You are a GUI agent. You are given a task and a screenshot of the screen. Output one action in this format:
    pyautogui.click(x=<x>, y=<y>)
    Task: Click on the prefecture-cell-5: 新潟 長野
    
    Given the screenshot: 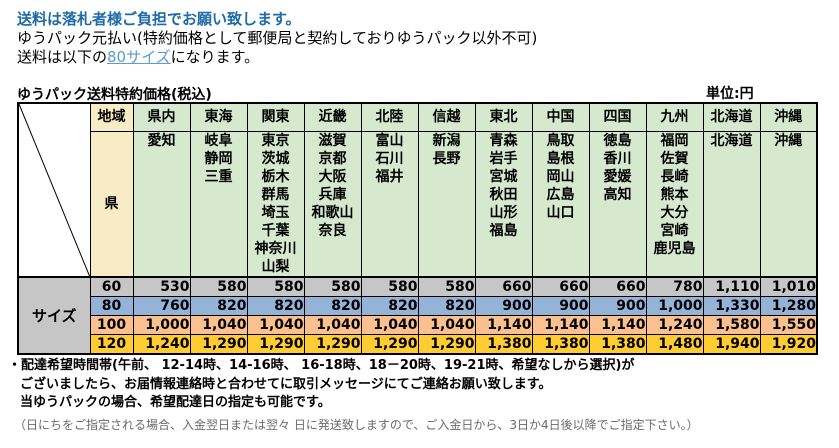 What is the action you would take?
    pyautogui.click(x=446, y=204)
    